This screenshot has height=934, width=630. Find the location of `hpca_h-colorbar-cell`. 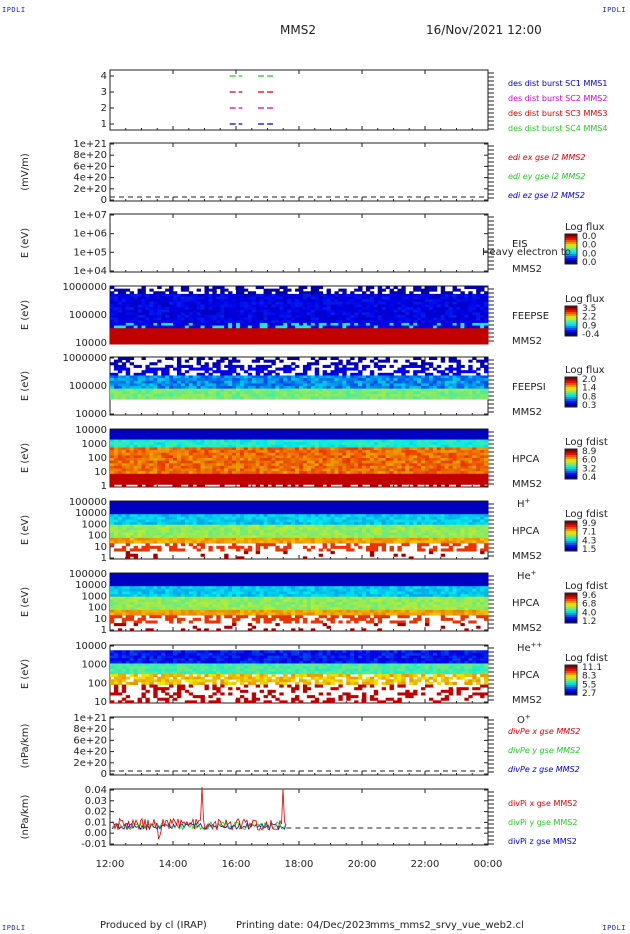

hpca_h-colorbar-cell is located at coordinates (571, 476).